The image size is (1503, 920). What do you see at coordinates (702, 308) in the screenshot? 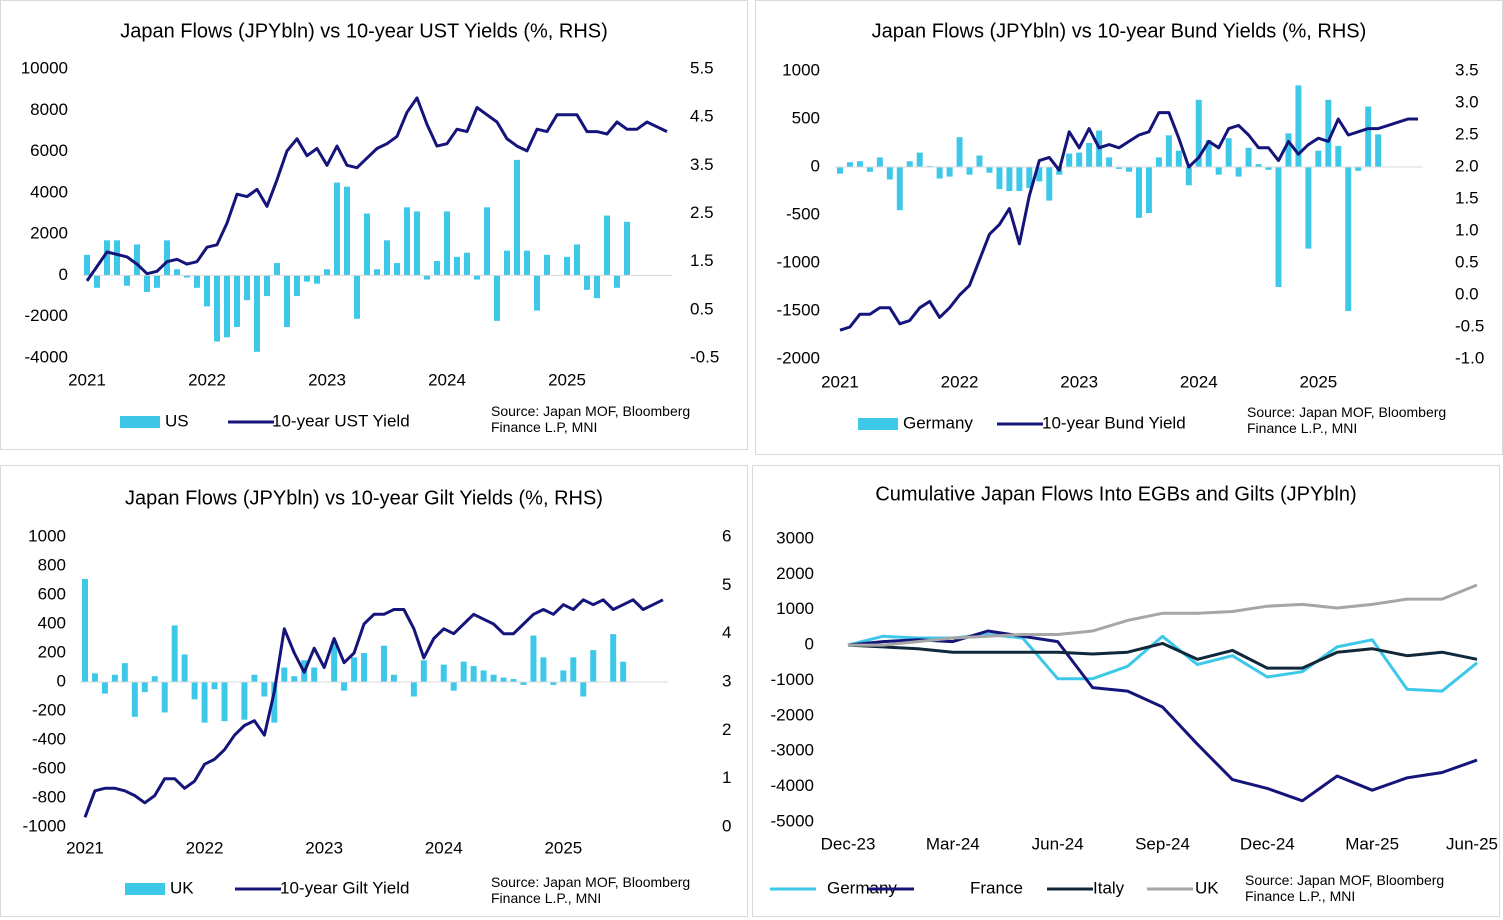
I see `y2-tick-label: 0.5` at bounding box center [702, 308].